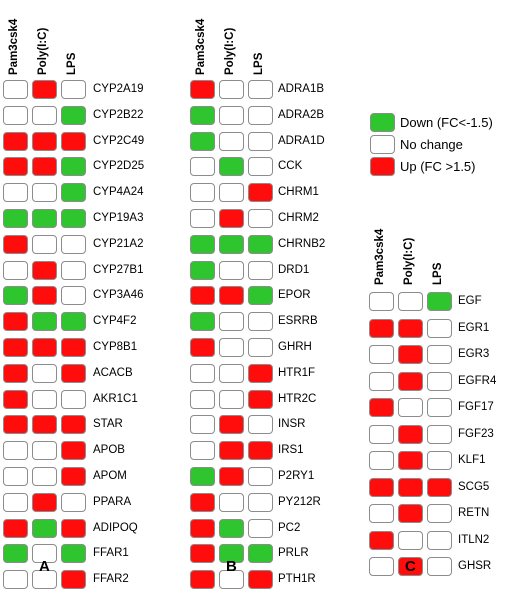 The width and height of the screenshot is (510, 589). I want to click on panel-c-letter: C, so click(410, 566).